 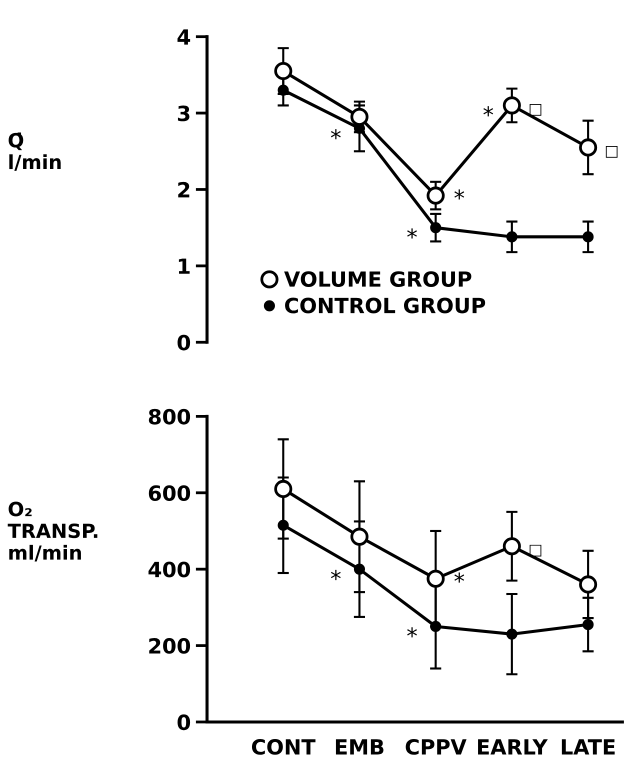 I want to click on y-tick-label: 800, so click(x=169, y=416).